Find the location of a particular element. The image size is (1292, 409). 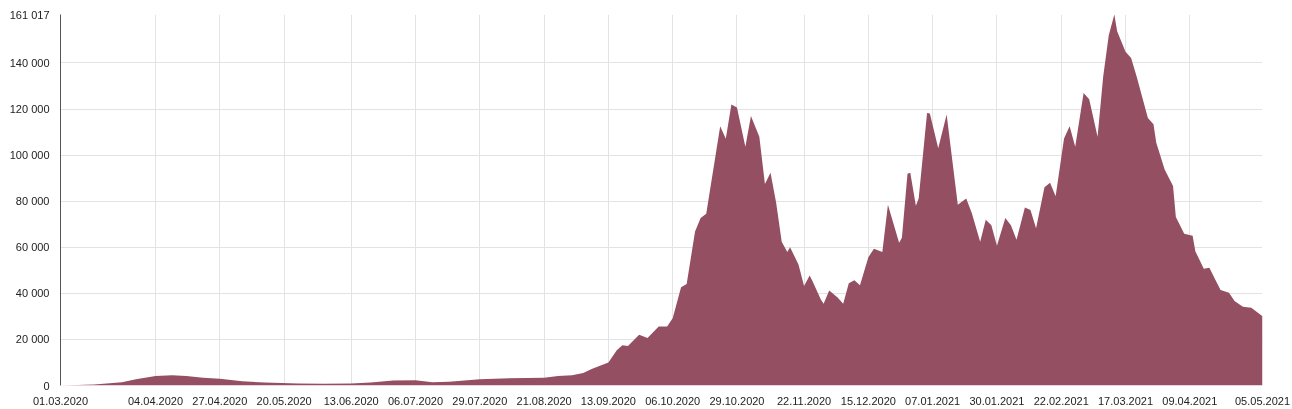

y-tick-label: 80 000 is located at coordinates (32, 201).